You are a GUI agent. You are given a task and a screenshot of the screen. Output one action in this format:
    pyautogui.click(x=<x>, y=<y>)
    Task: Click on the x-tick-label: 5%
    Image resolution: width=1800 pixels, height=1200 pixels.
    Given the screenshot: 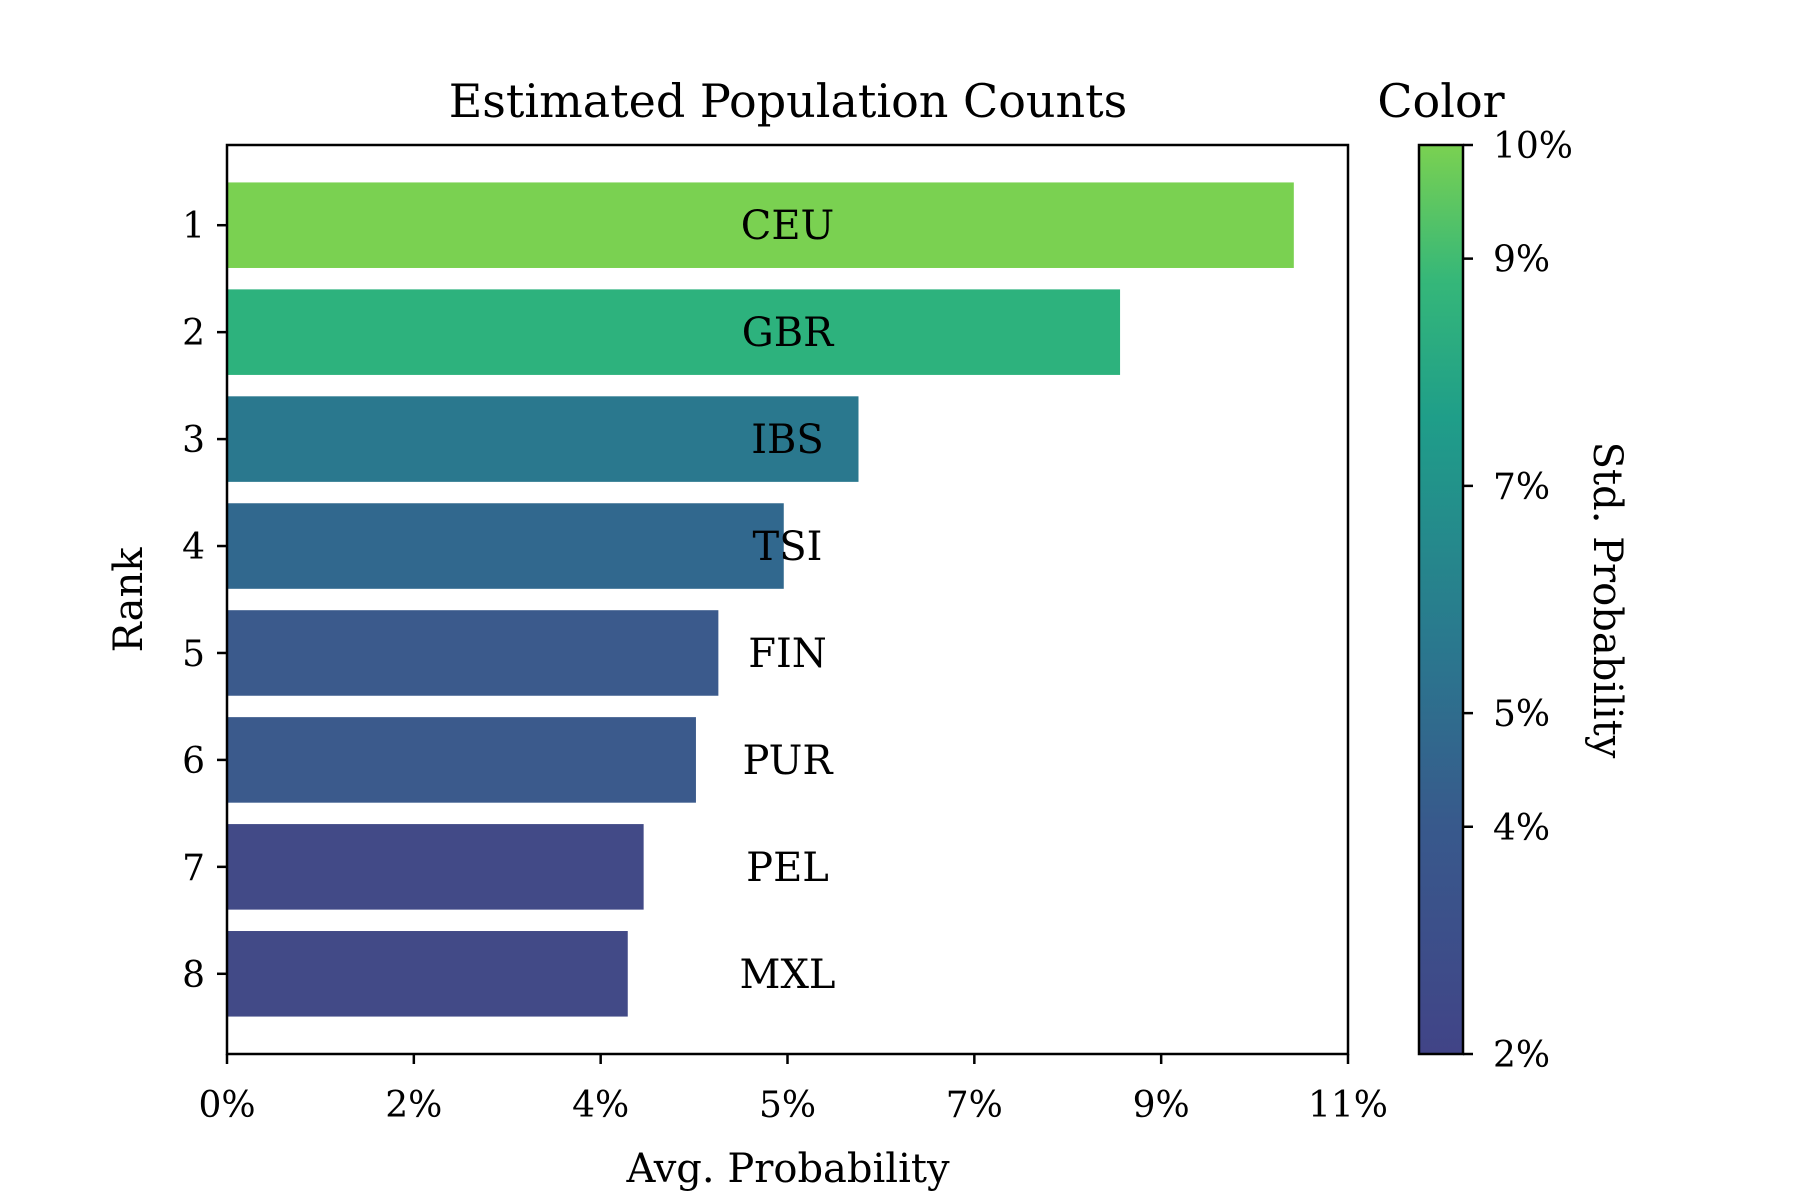 What is the action you would take?
    pyautogui.click(x=787, y=1105)
    